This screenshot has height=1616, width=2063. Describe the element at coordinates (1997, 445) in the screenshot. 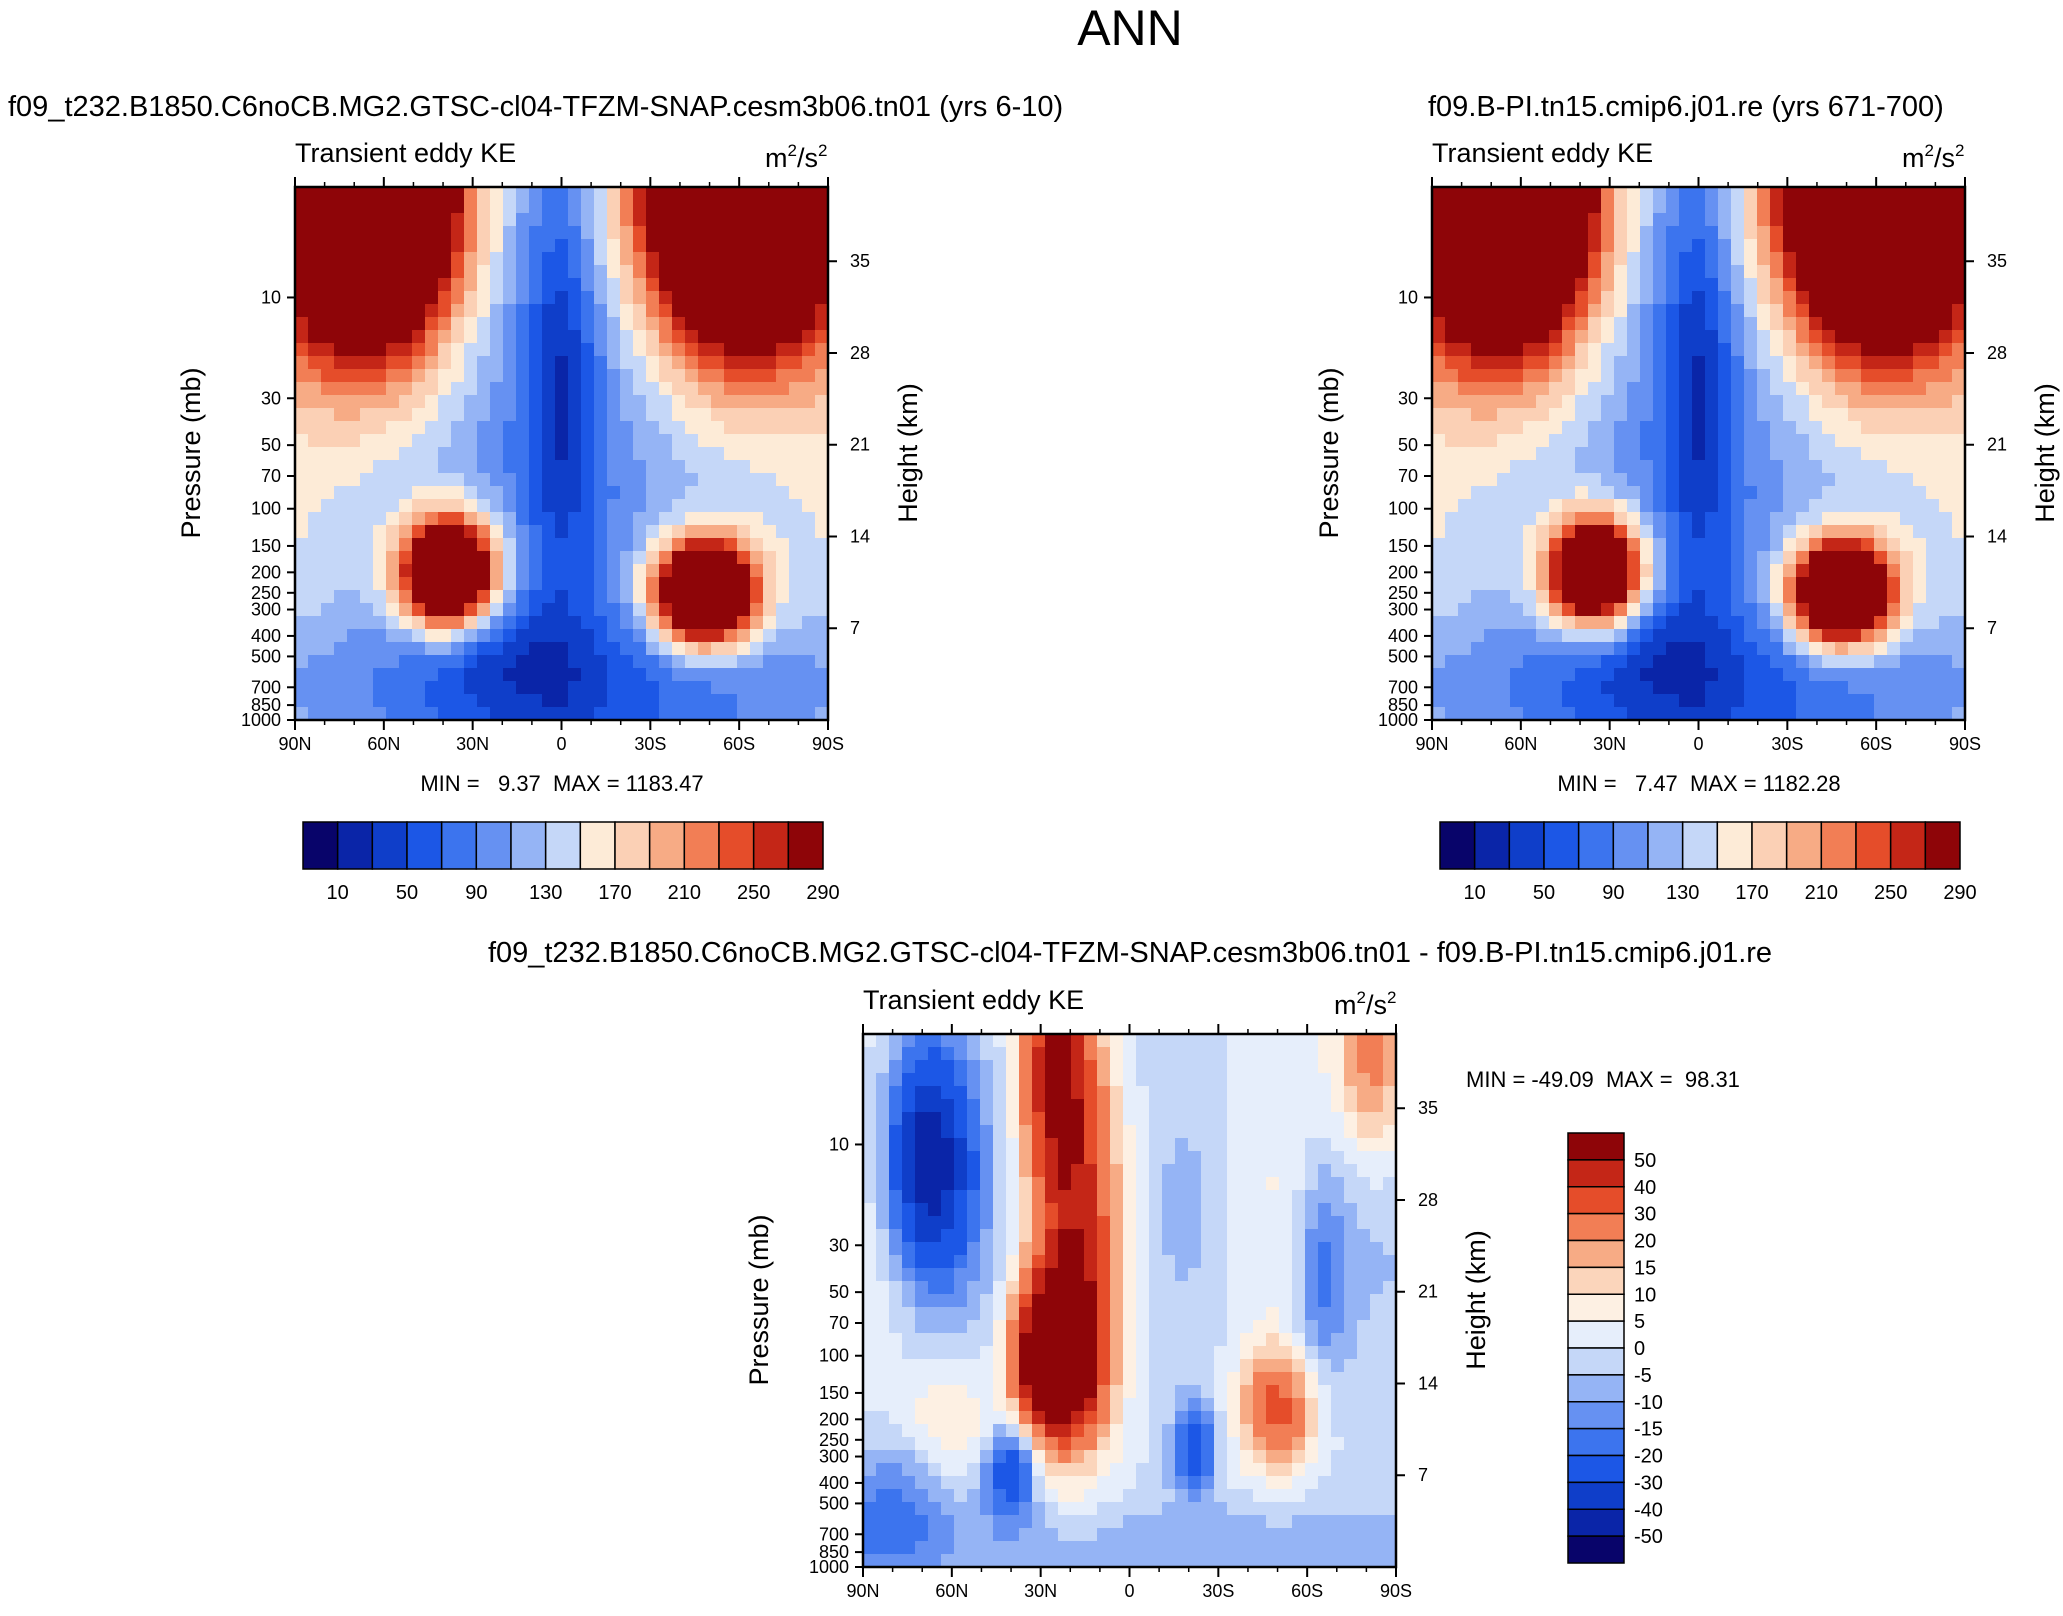

I see `y-right-tick-label: 21` at that location.